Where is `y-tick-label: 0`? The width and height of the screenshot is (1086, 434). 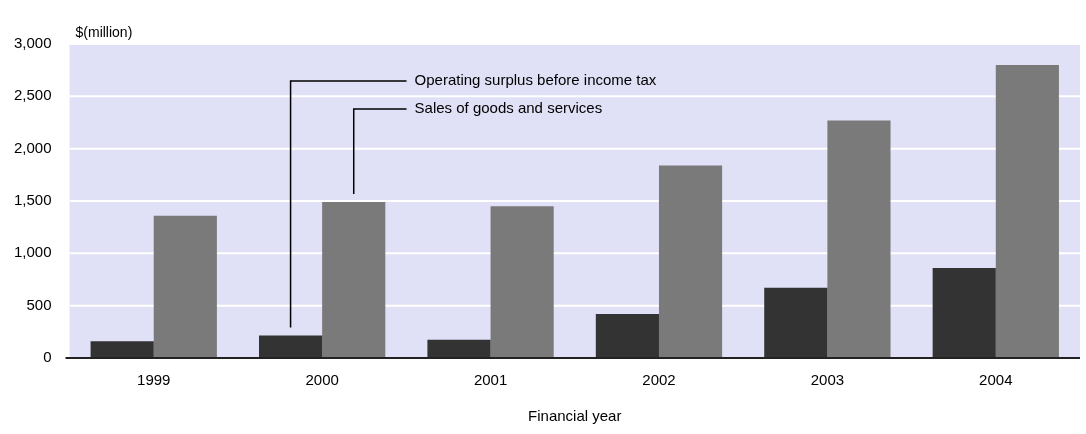 y-tick-label: 0 is located at coordinates (47, 357).